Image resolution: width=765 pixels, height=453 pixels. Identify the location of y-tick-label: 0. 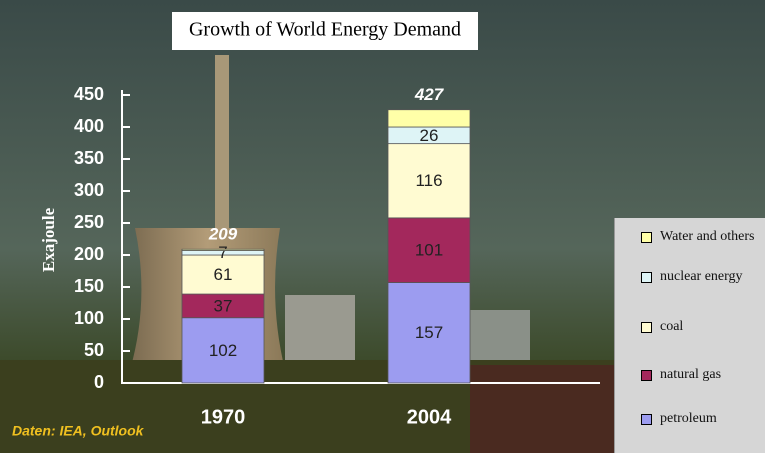
(99, 382).